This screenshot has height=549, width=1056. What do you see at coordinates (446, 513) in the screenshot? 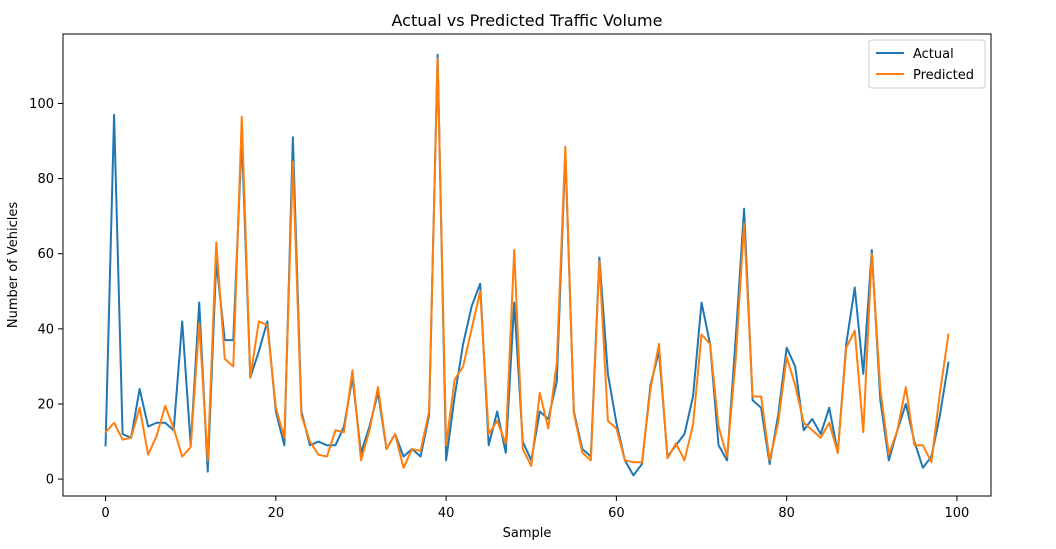
I see `x-tick-label: 40` at bounding box center [446, 513].